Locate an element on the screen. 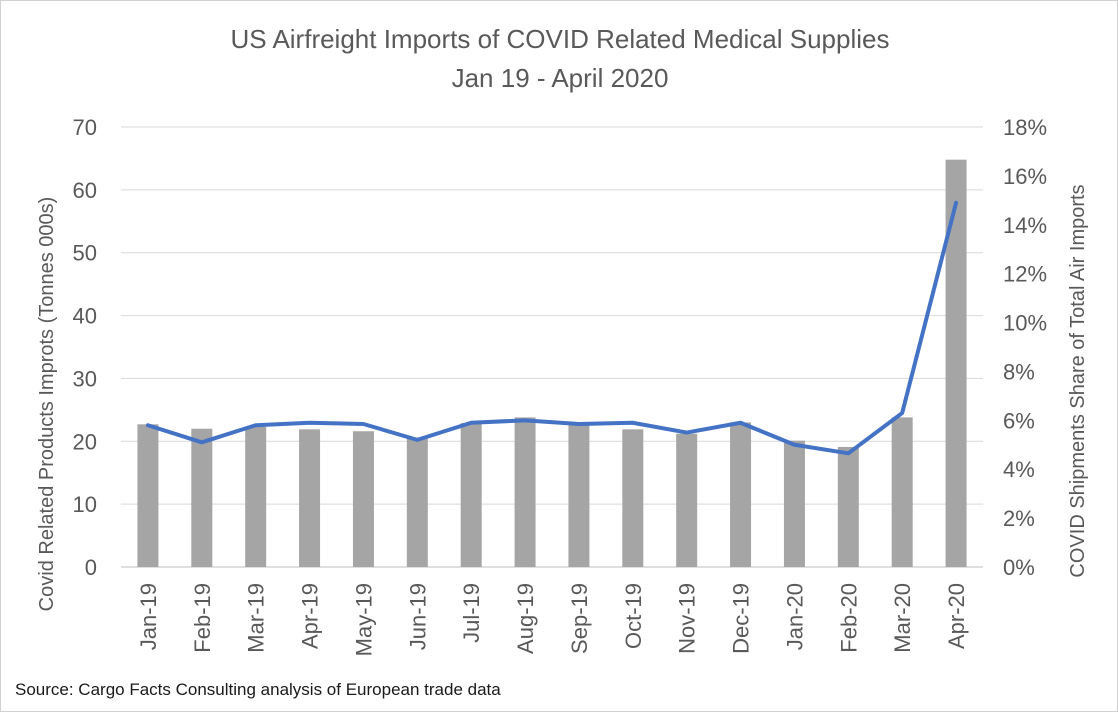 This screenshot has width=1118, height=713. right-tick-label: 8% is located at coordinates (1019, 371).